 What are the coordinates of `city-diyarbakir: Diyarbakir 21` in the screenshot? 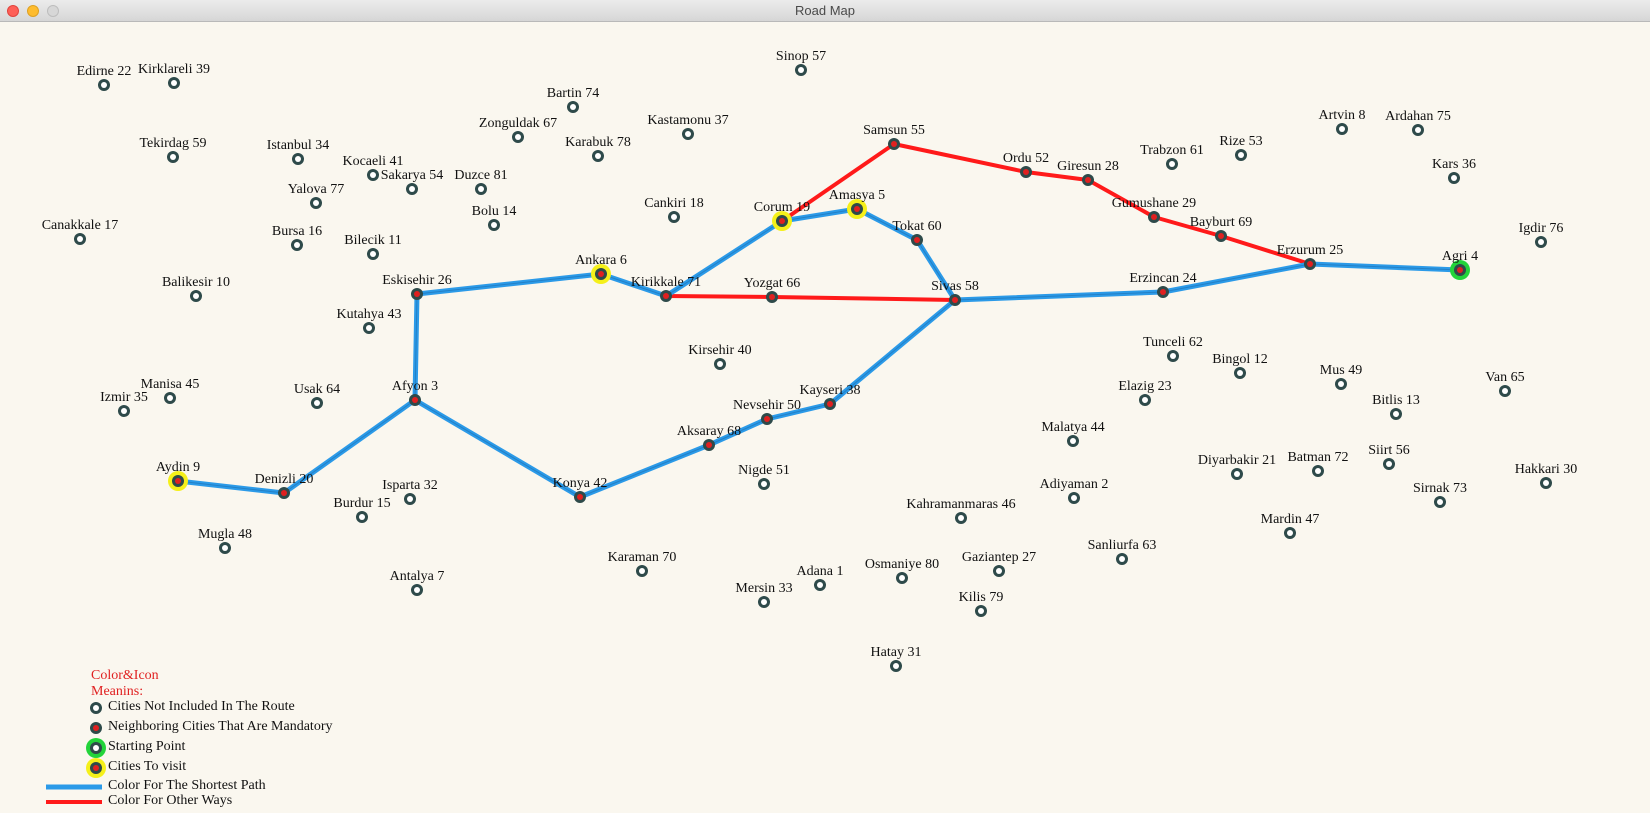 It's located at (1237, 466).